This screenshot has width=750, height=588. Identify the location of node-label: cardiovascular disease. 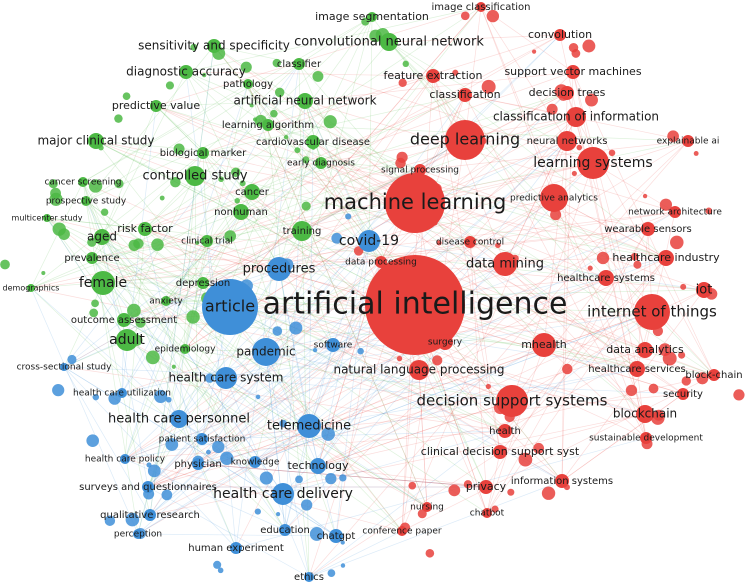
(313, 142).